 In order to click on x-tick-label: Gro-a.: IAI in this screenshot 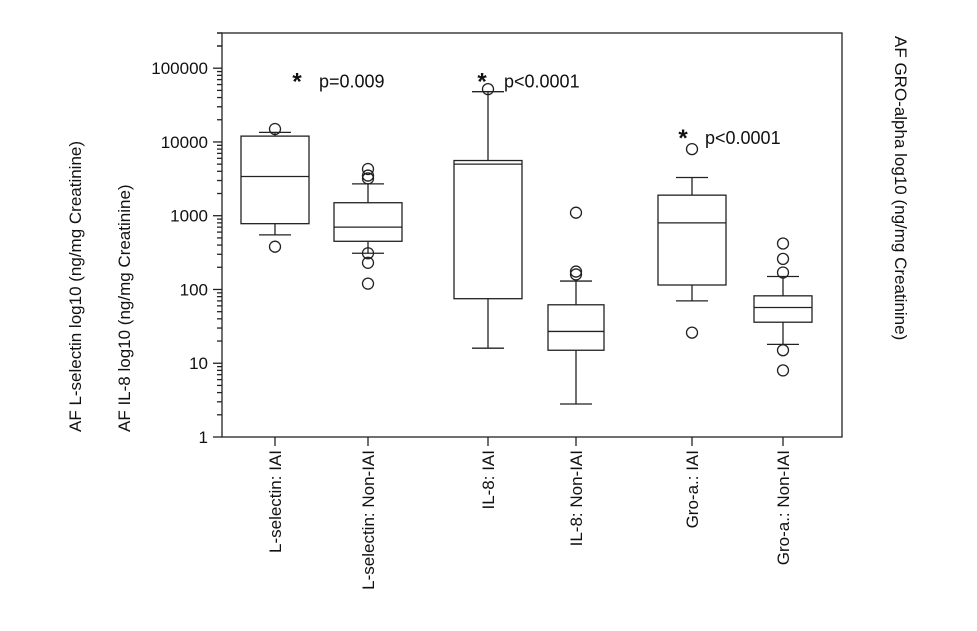, I will do `click(692, 489)`.